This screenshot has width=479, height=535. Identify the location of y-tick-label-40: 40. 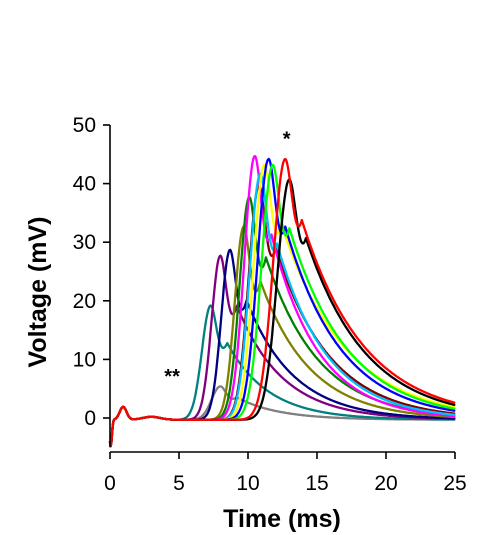
(84, 184).